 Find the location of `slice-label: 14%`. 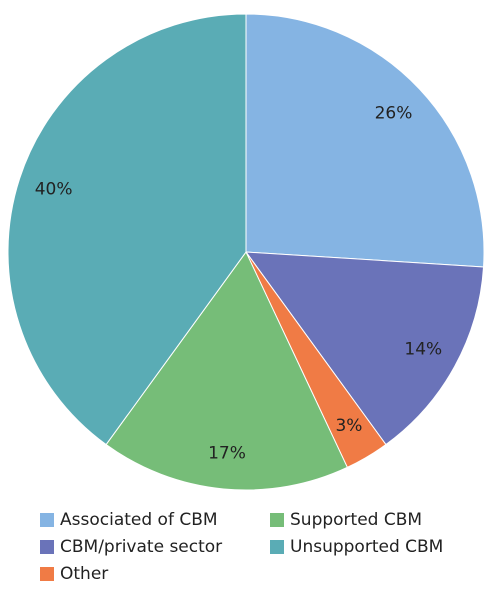

slice-label: 14% is located at coordinates (423, 349).